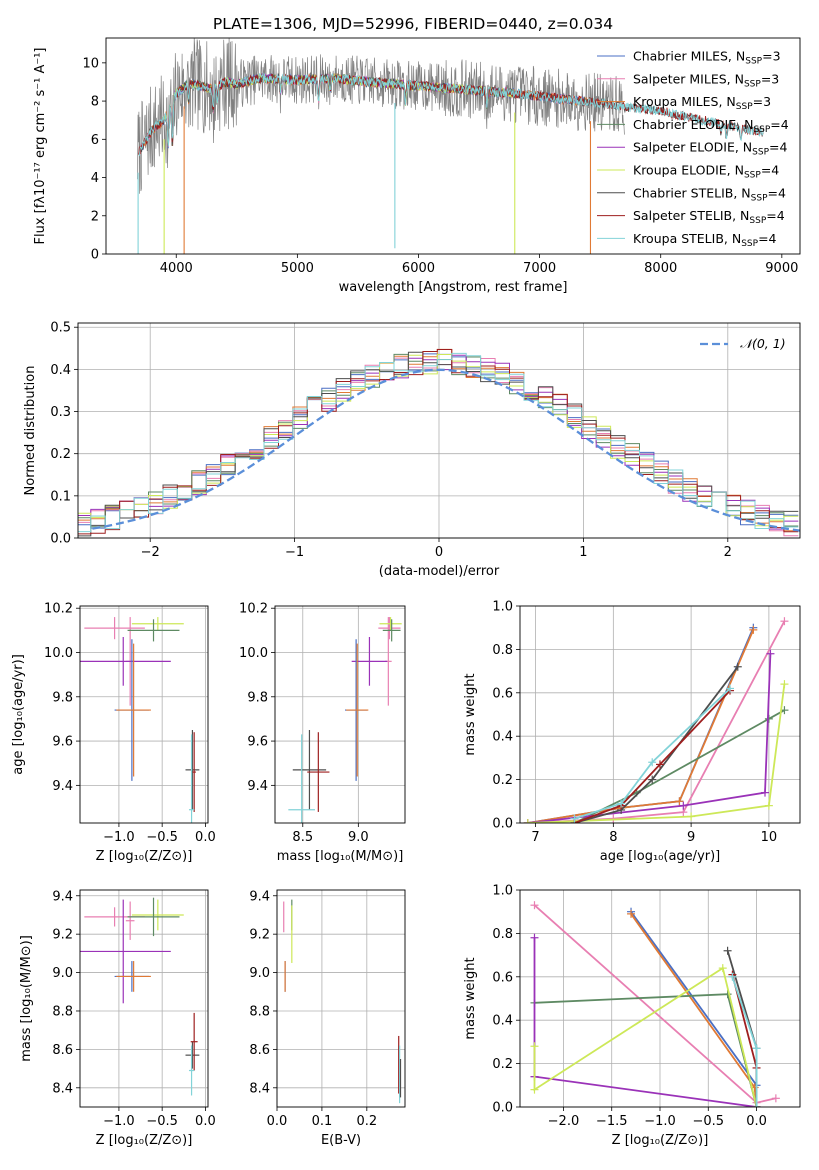 The image size is (819, 1170). I want to click on y-tick-label: 0.3, so click(60, 412).